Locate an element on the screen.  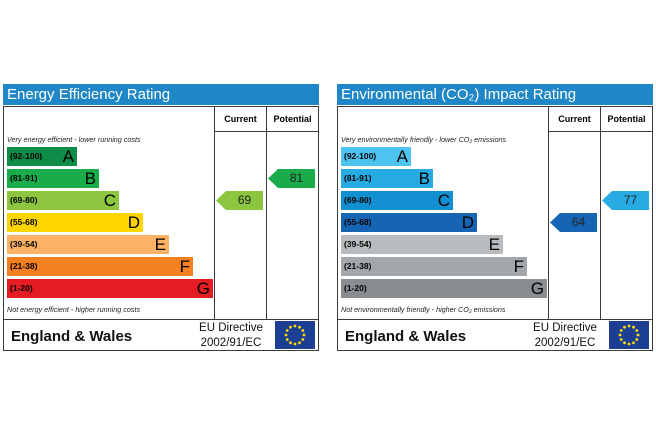
potential-rating-arrow-value: 77 is located at coordinates (630, 200).